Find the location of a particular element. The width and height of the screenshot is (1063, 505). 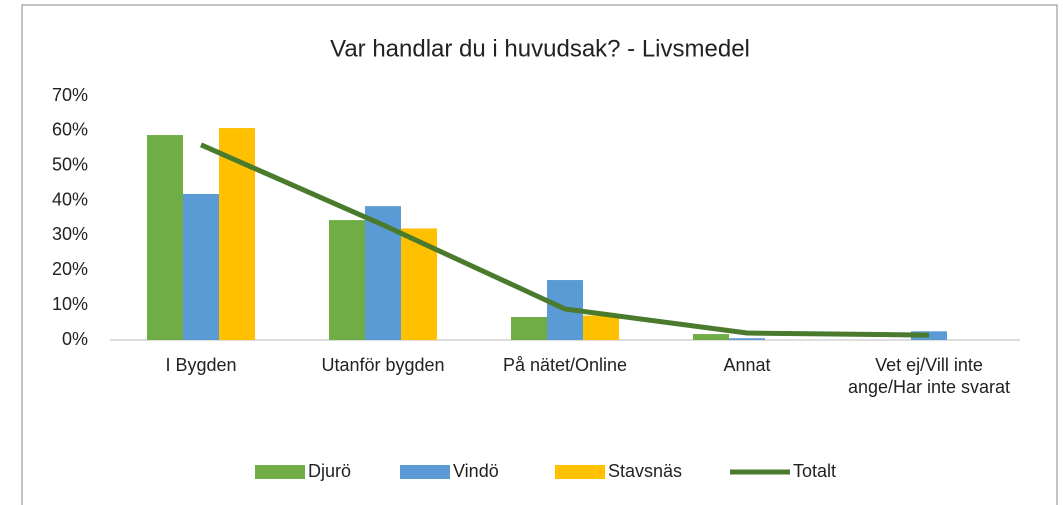

y-tick-label: 60% is located at coordinates (70, 130).